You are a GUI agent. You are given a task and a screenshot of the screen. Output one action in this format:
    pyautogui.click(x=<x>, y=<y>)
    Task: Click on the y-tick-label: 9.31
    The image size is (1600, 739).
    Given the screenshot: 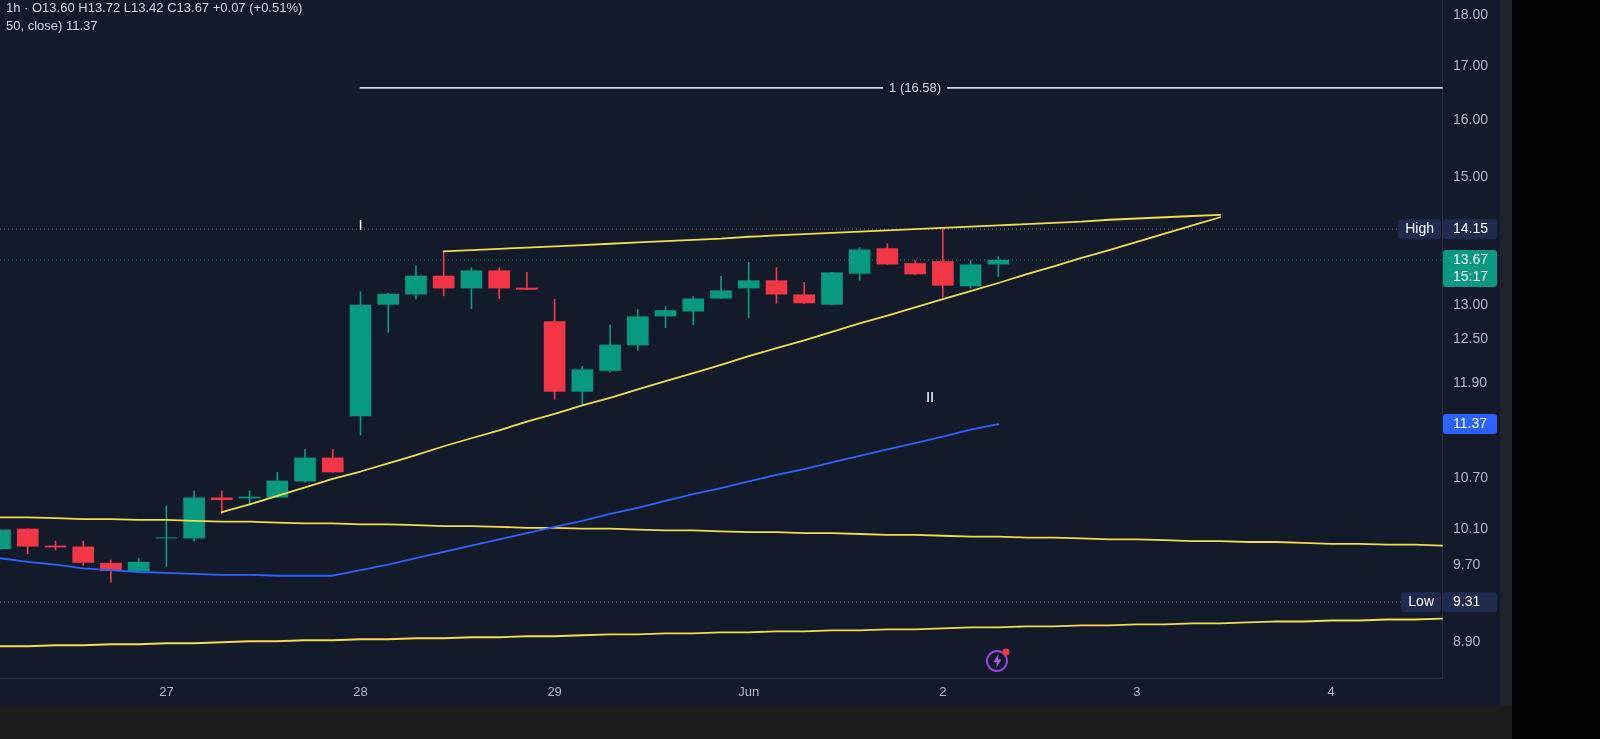 What is the action you would take?
    pyautogui.click(x=1467, y=600)
    